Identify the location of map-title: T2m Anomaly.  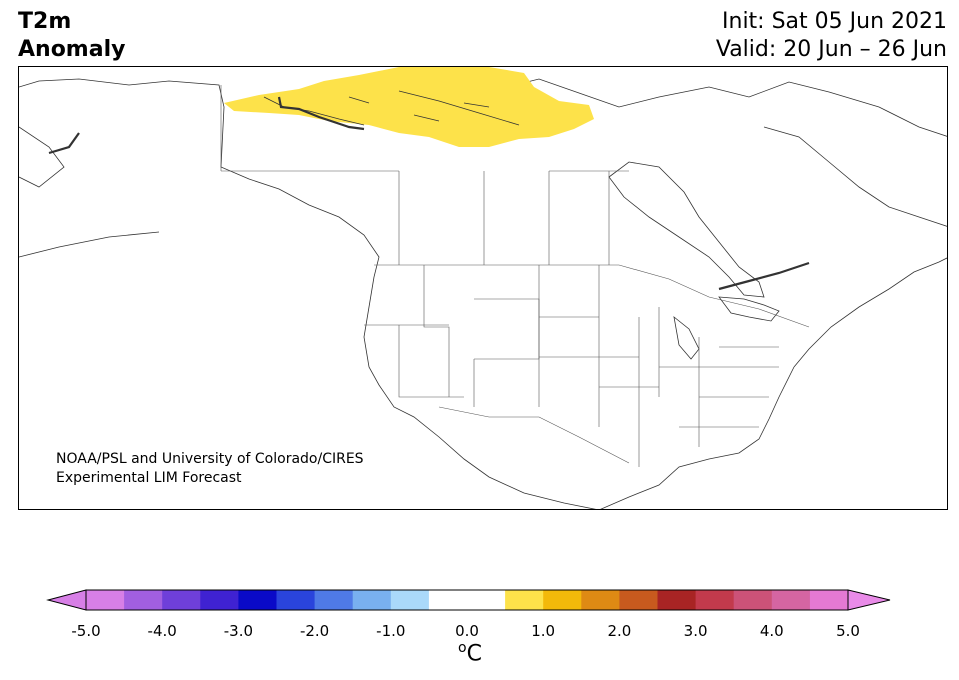
(71, 36).